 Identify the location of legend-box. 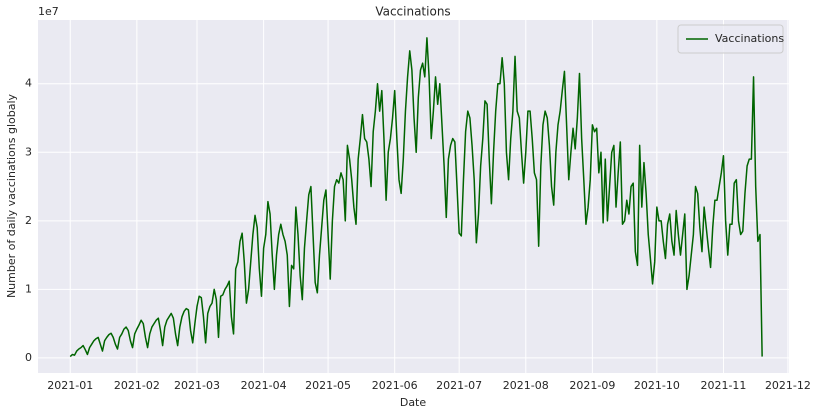
(730, 39).